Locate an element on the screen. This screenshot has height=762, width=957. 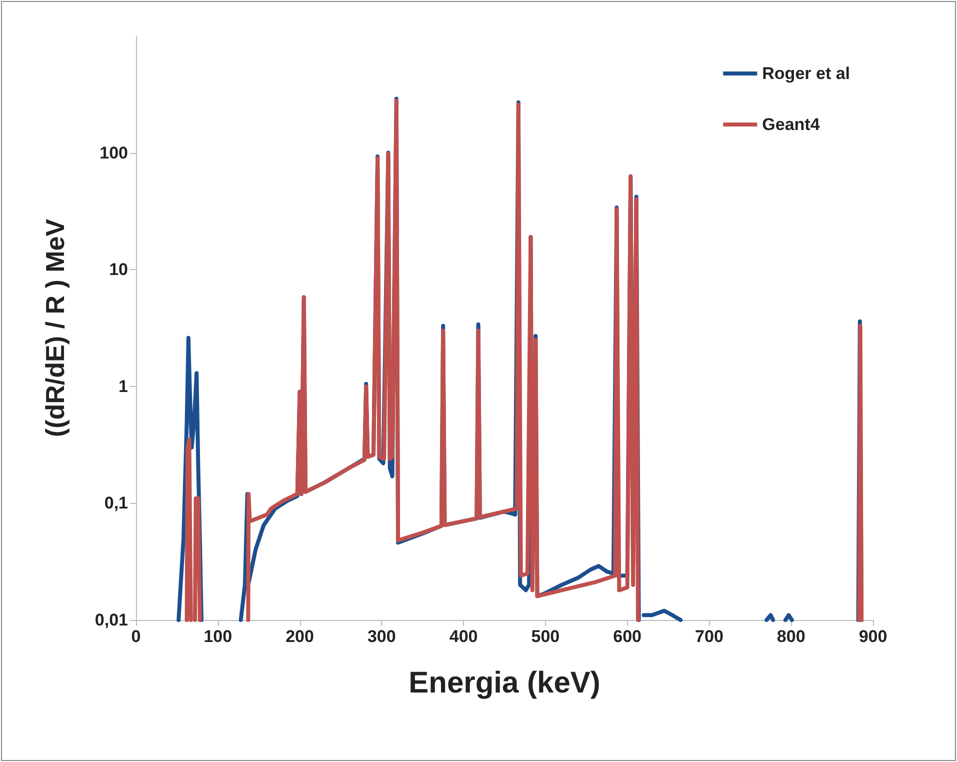
y-tick-label: 0,1 is located at coordinates (116, 503).